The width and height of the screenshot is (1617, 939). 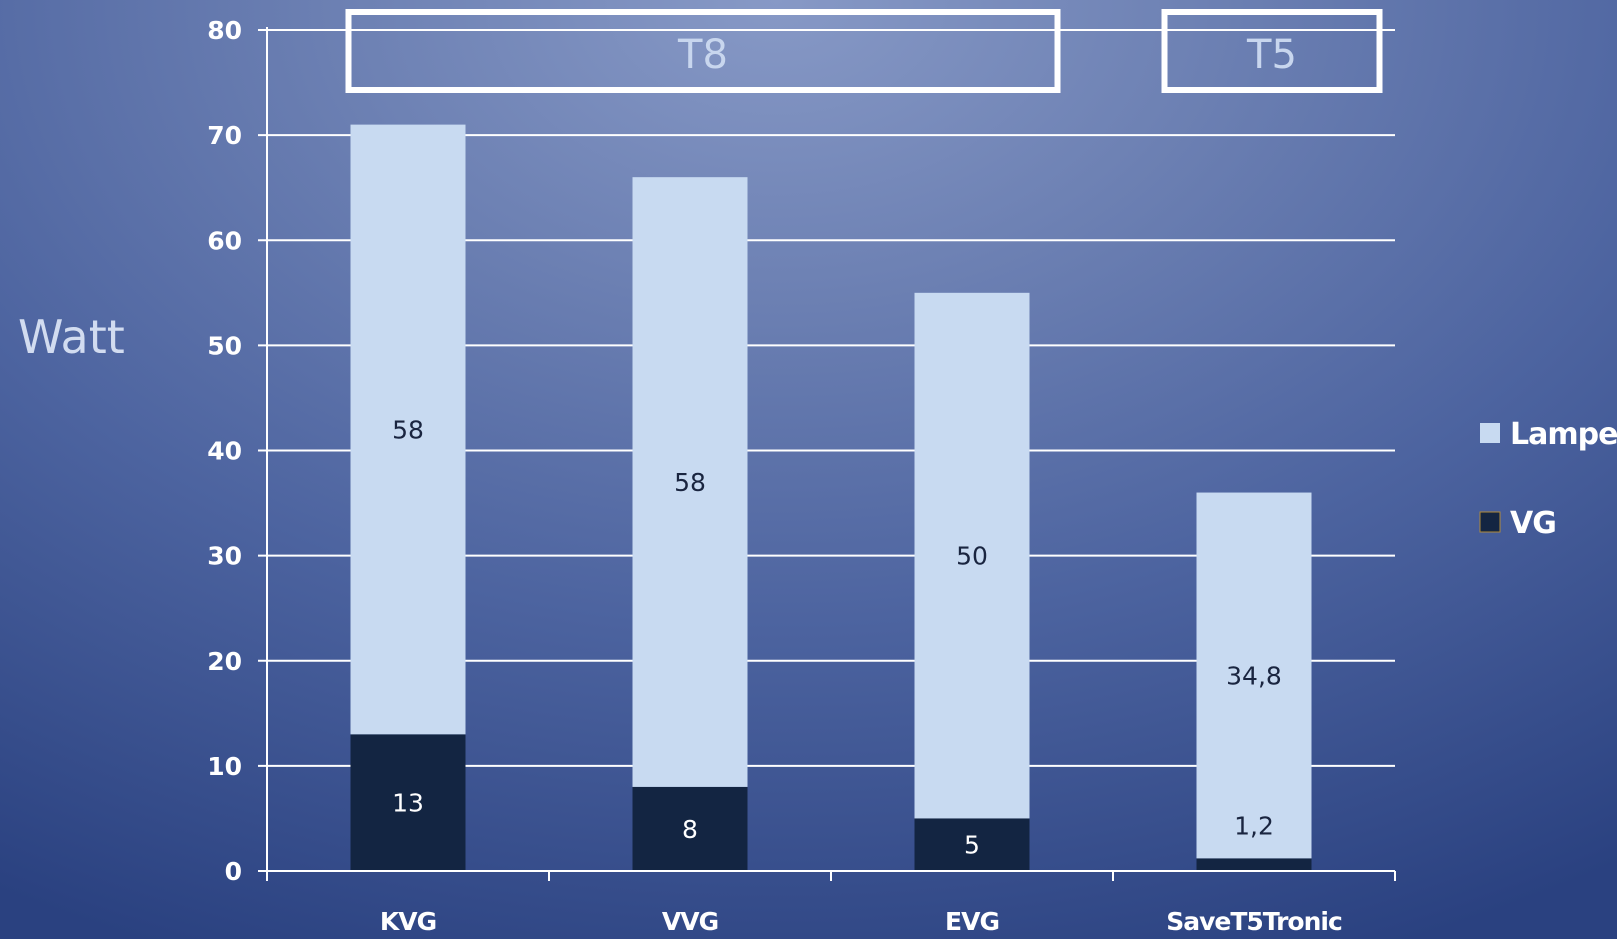 I want to click on y-tick-label: 0, so click(x=233, y=871).